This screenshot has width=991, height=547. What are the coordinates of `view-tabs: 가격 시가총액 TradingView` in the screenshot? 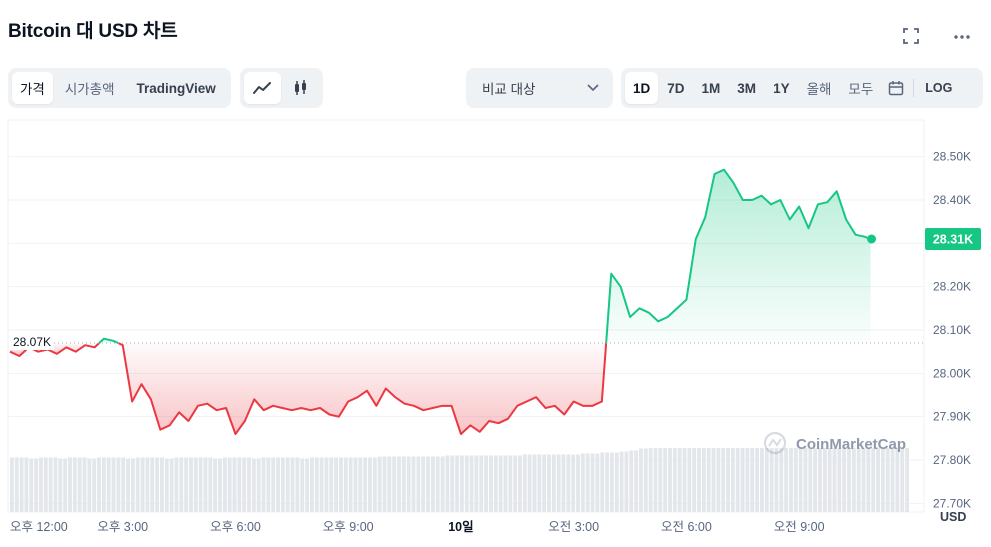 It's located at (119, 88).